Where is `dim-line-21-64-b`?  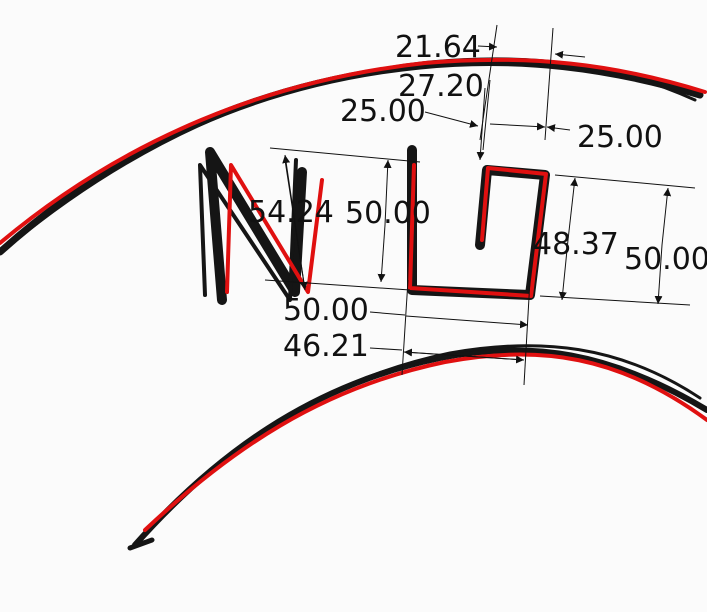
dim-line-21-64-b is located at coordinates (570, 54).